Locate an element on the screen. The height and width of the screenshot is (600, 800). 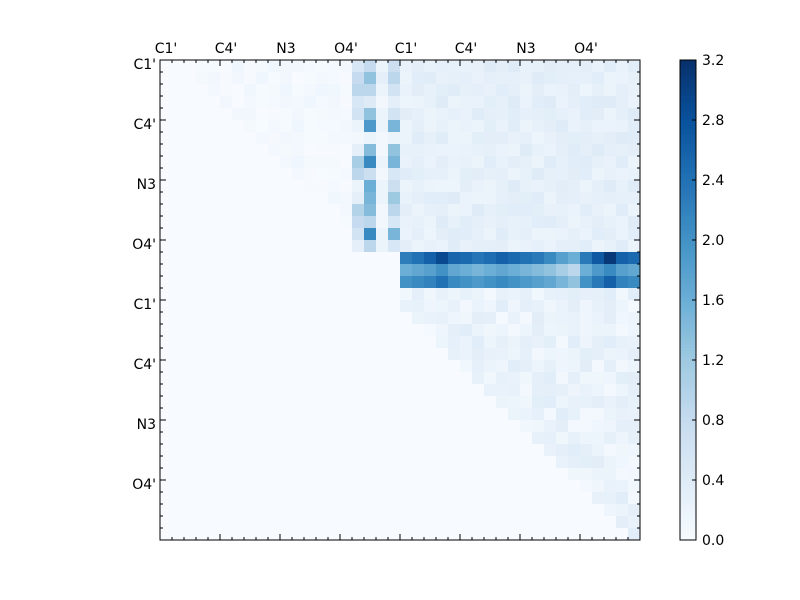
colorbar-tick-label: 2.4 is located at coordinates (713, 181).